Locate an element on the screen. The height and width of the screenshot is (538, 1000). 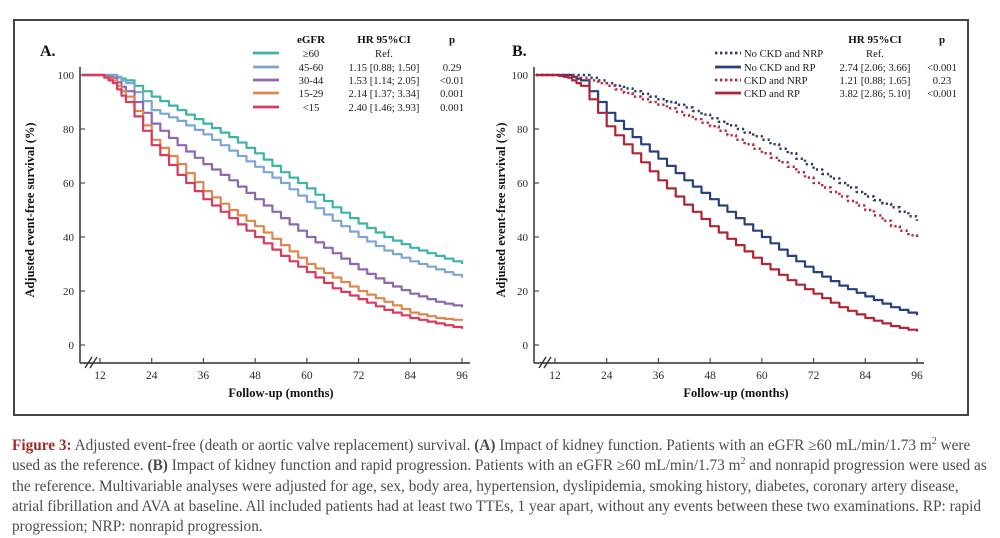
panel-label: B. is located at coordinates (519, 51).